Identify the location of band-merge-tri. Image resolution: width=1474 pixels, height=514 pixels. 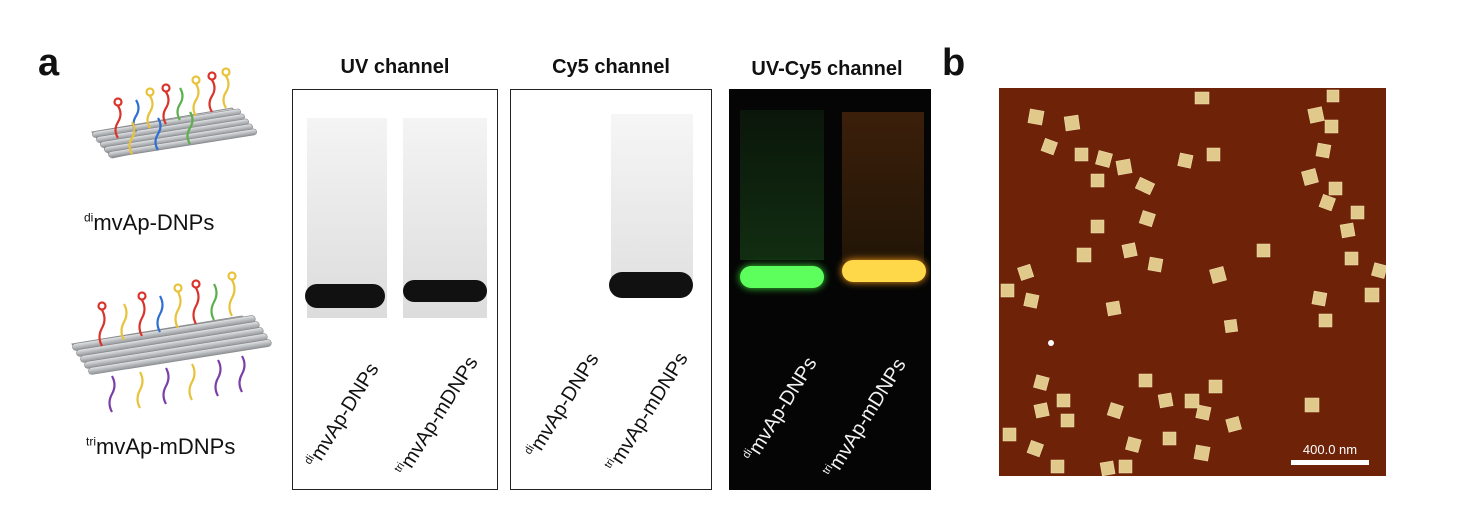
(884, 271).